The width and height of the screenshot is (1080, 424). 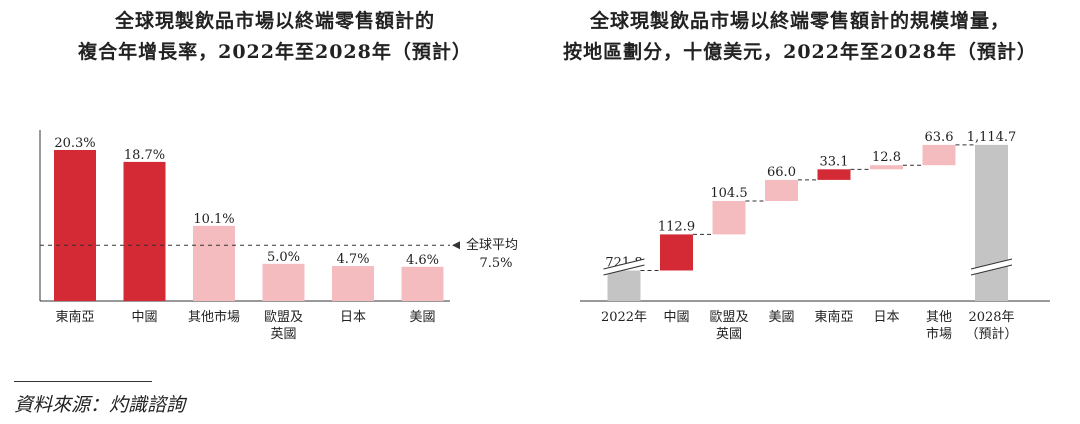 What do you see at coordinates (991, 334) in the screenshot?
I see `category-label: （預計）` at bounding box center [991, 334].